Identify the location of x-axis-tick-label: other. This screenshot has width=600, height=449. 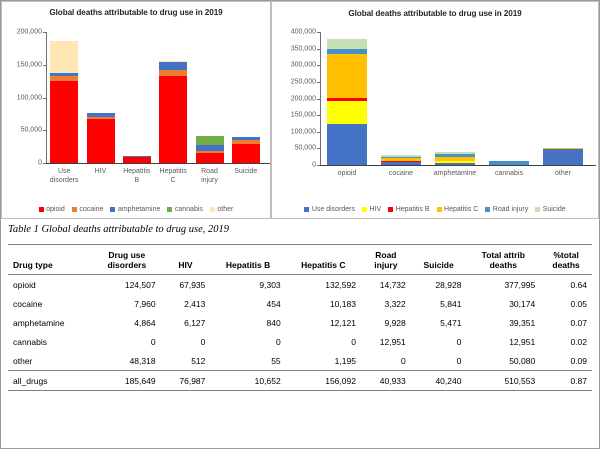
(563, 173).